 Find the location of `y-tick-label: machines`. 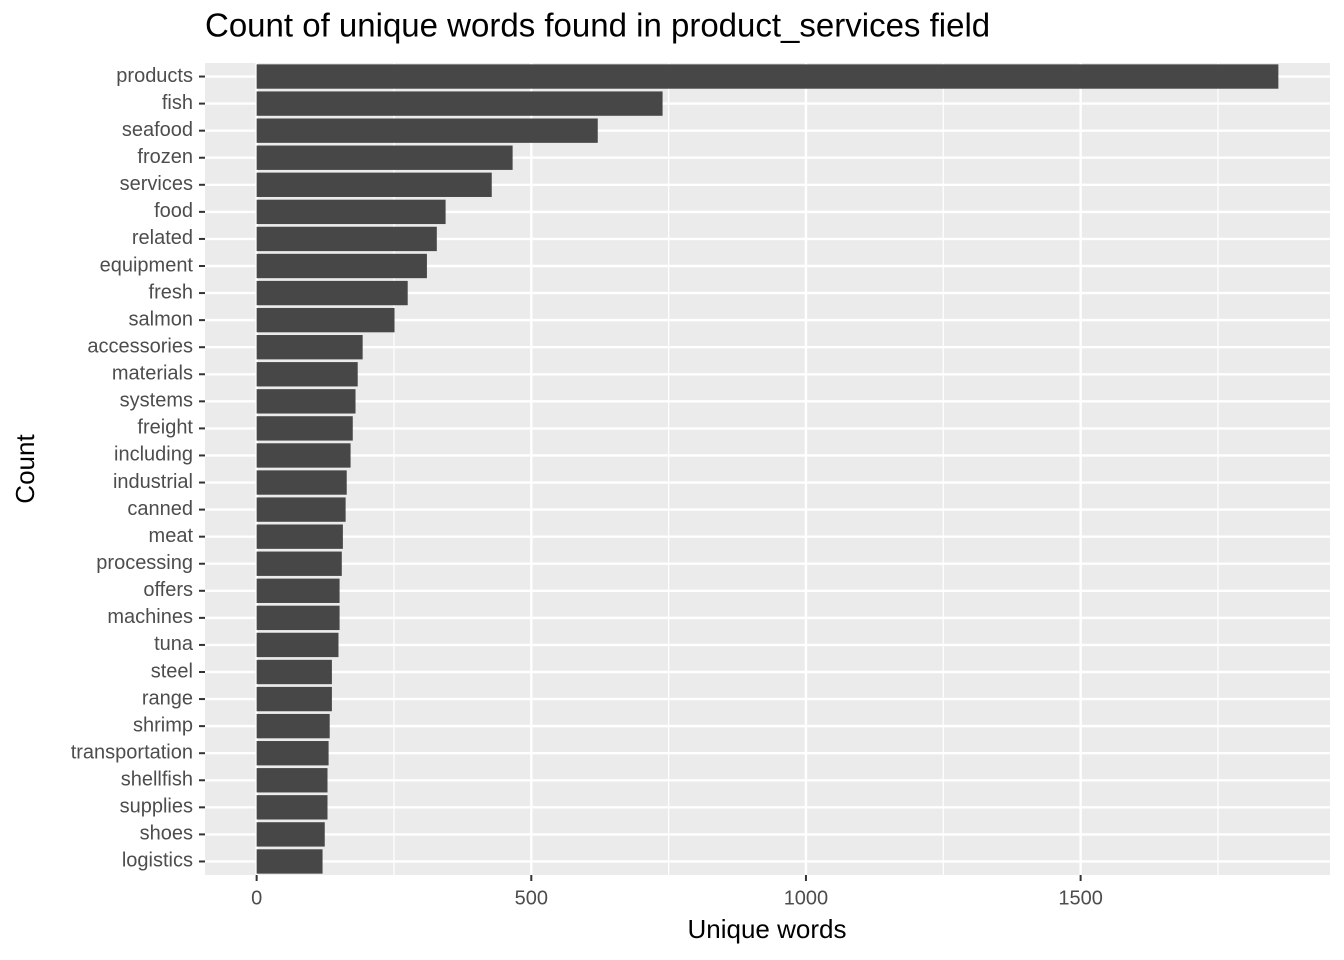

y-tick-label: machines is located at coordinates (150, 617).